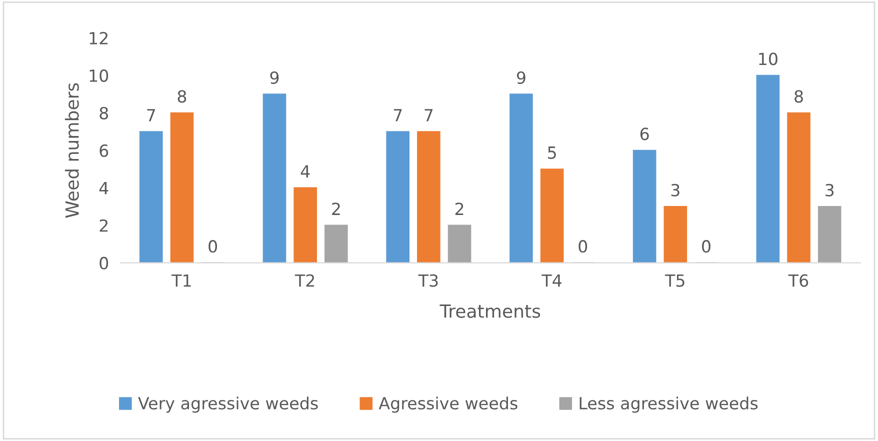  Describe the element at coordinates (674, 280) in the screenshot. I see `x-tick-label: T5` at that location.